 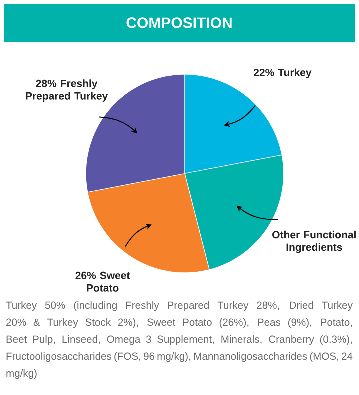 I want to click on slice-label: 26% Sweet Potato, so click(x=103, y=282).